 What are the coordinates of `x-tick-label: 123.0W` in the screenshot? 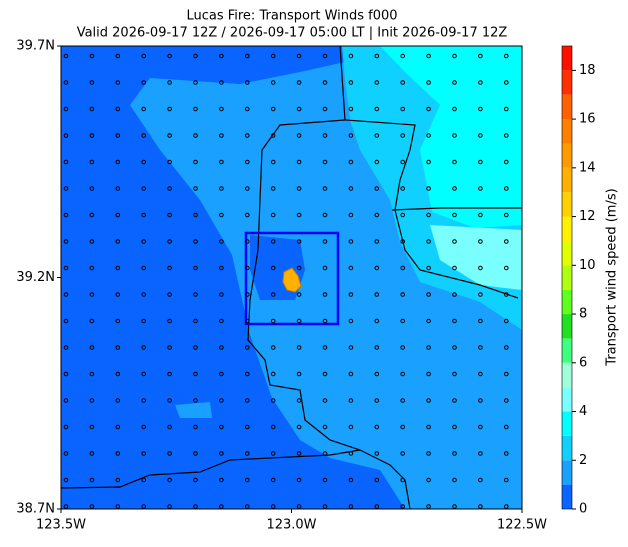 It's located at (291, 525).